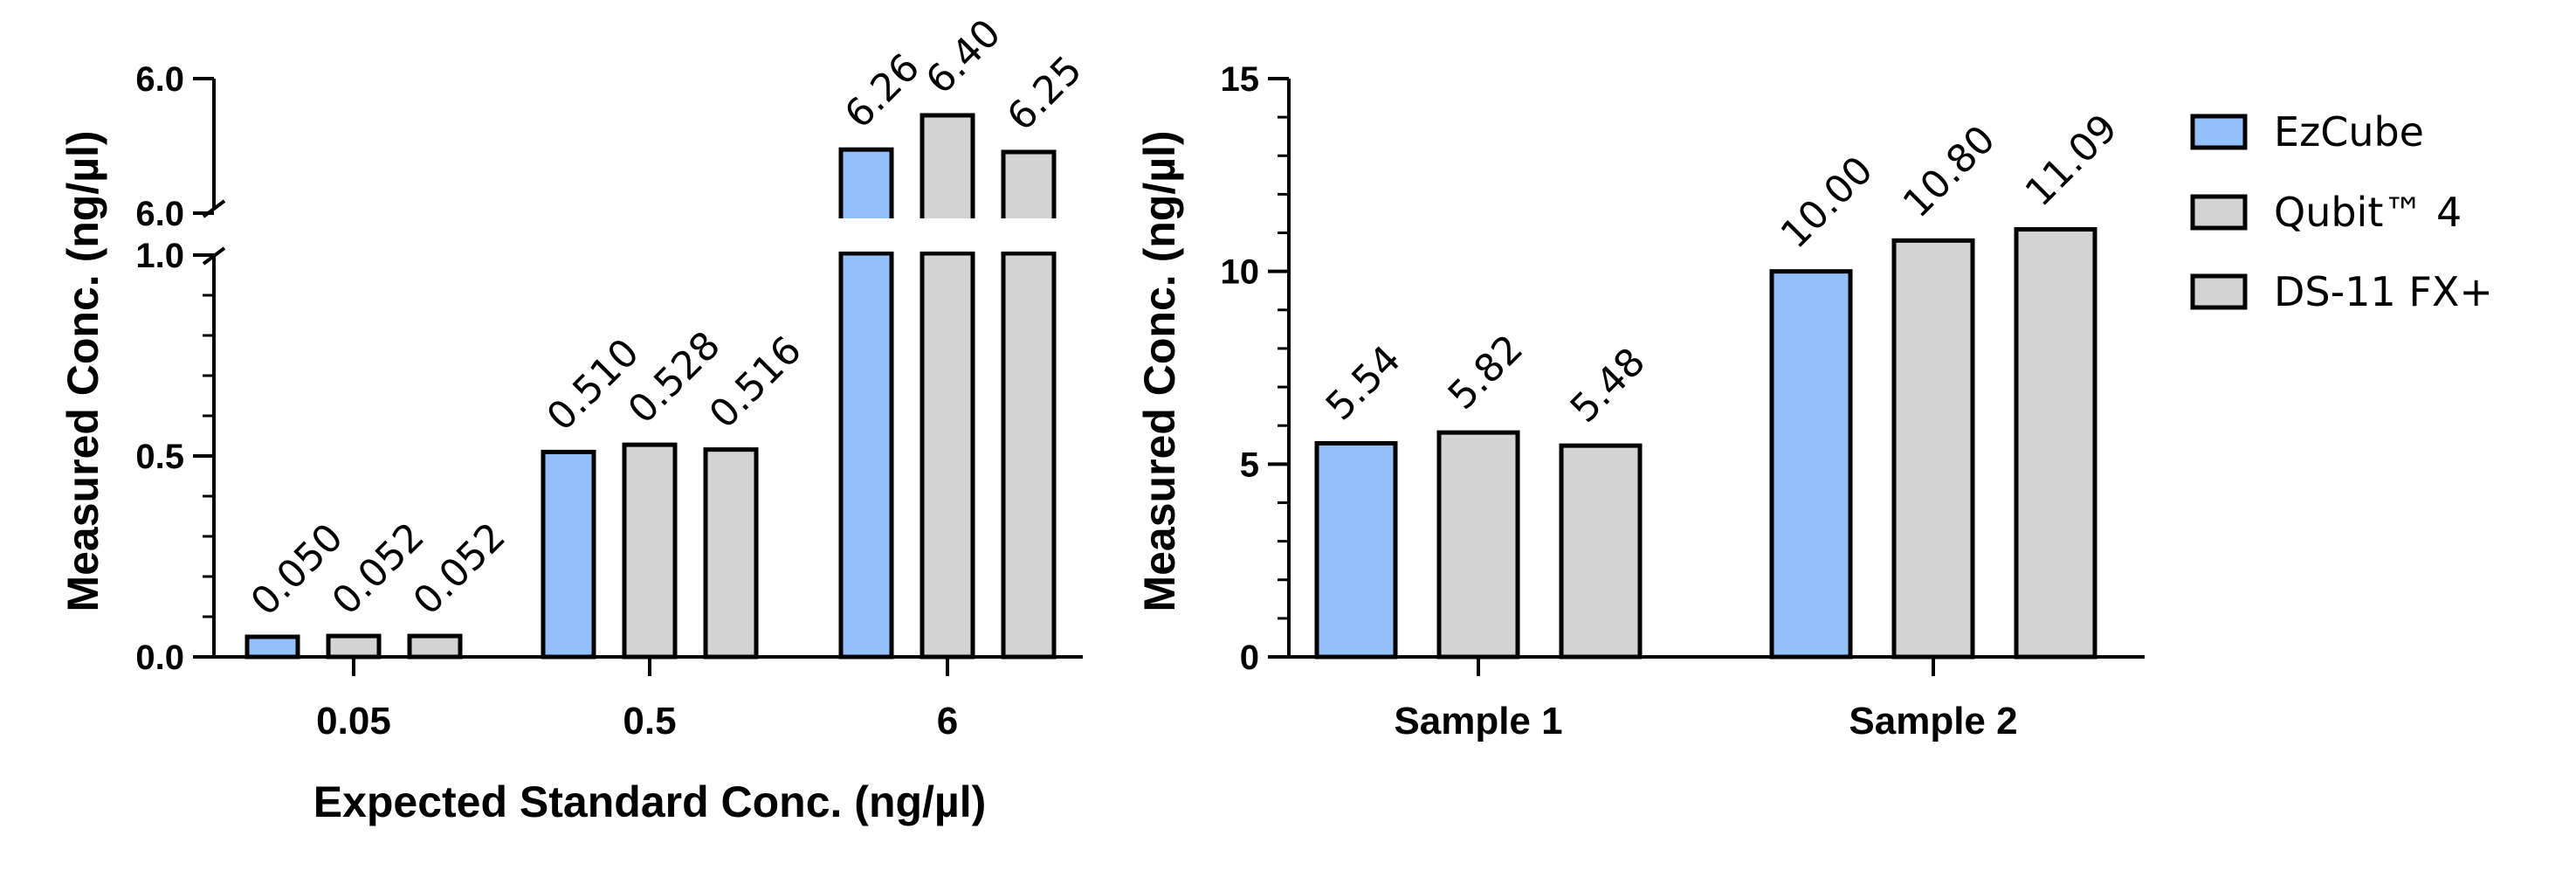  I want to click on left-y-axis-title: Measured Conc. (ng/µl), so click(83, 370).